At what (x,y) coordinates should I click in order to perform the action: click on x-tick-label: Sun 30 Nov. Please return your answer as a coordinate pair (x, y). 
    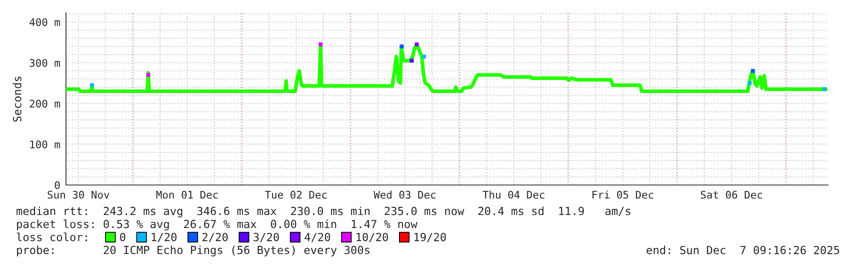
    Looking at the image, I should click on (79, 194).